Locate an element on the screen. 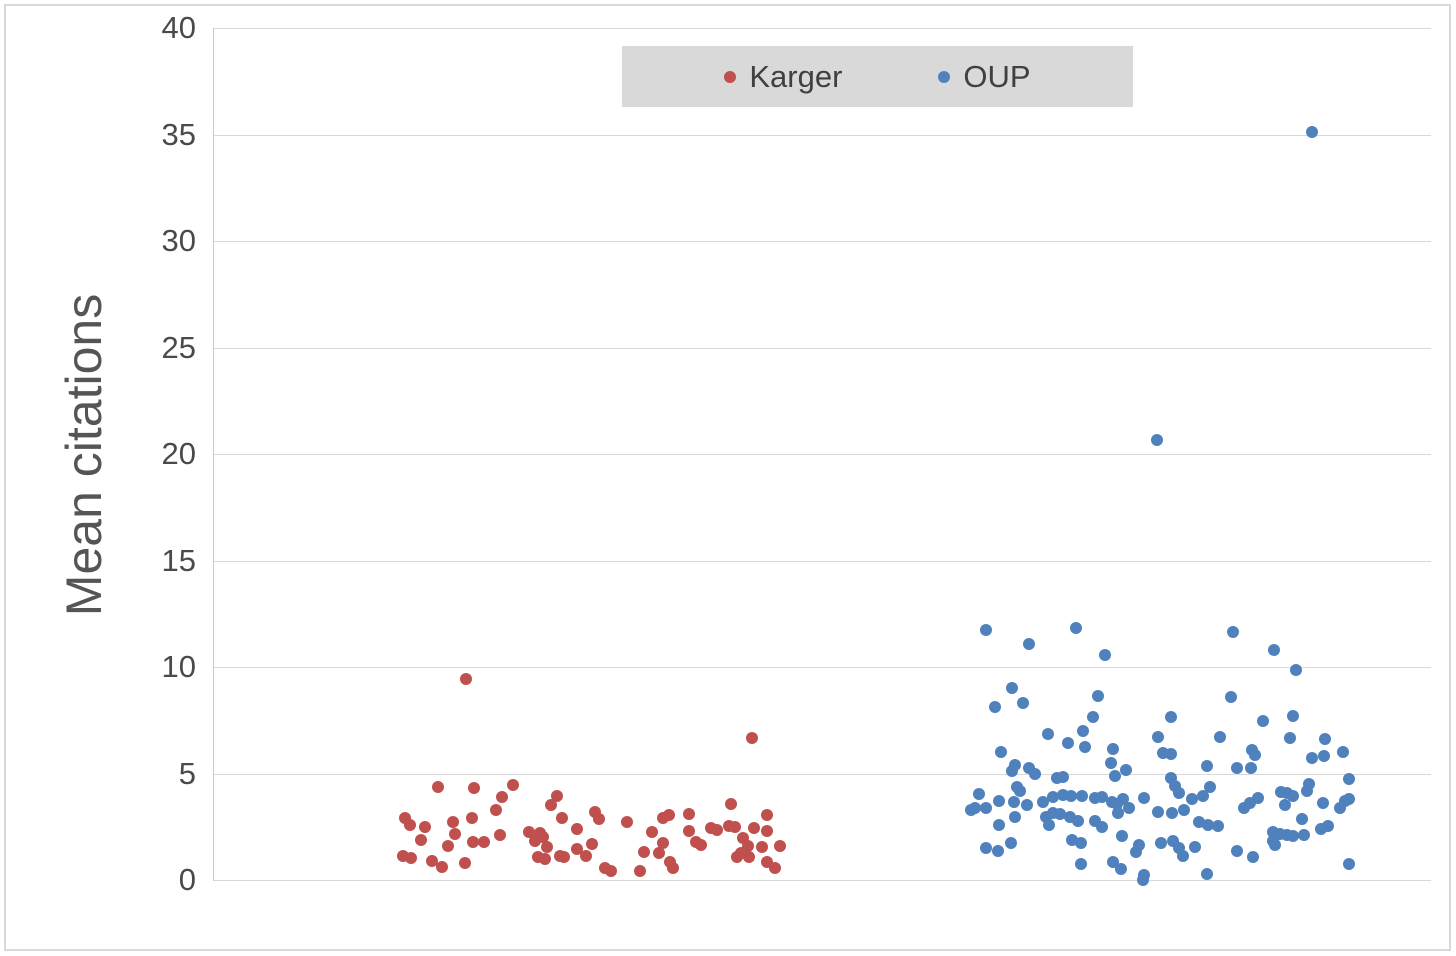 This screenshot has height=956, width=1456. y-axis-line is located at coordinates (213, 454).